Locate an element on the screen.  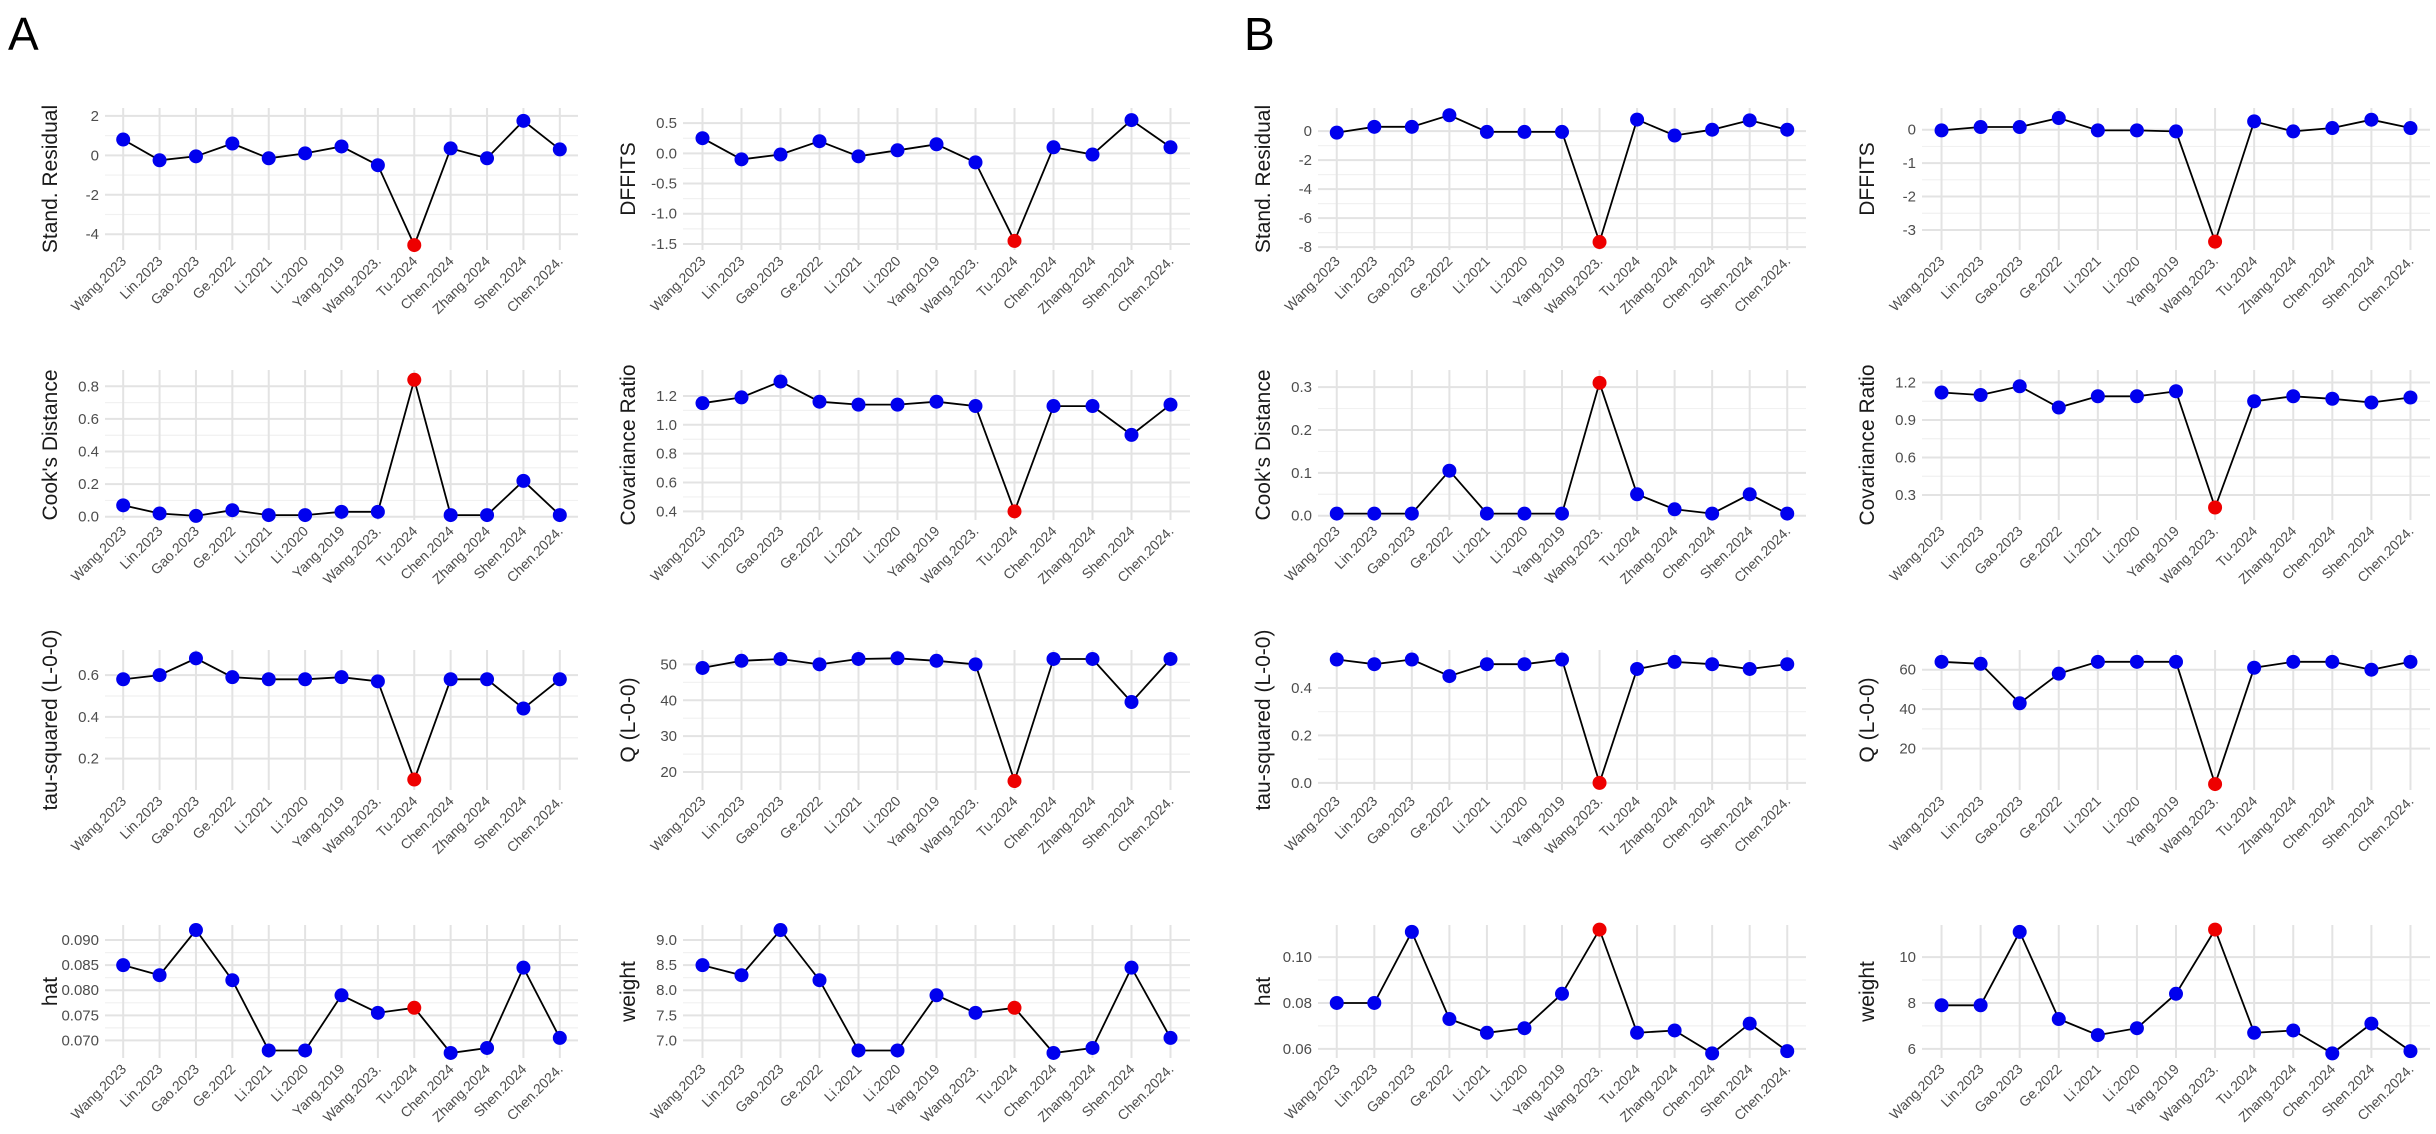
y-tick-label: 60 is located at coordinates (1907, 670).